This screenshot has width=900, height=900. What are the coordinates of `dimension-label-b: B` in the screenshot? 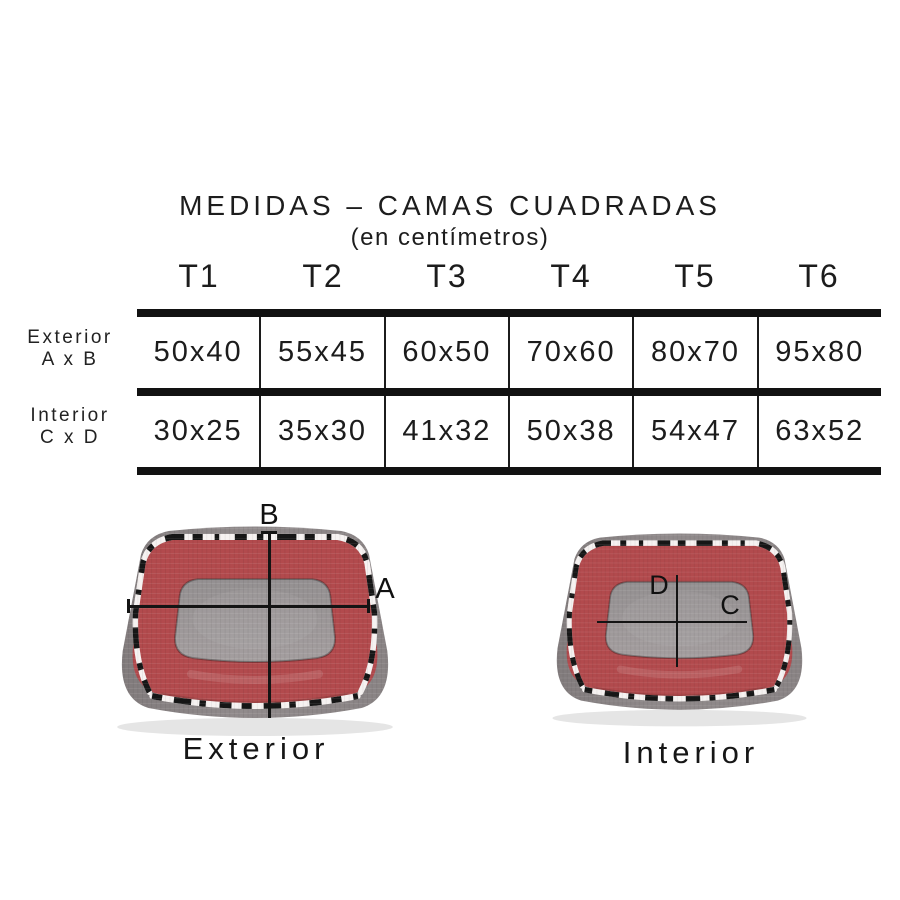 It's located at (269, 515).